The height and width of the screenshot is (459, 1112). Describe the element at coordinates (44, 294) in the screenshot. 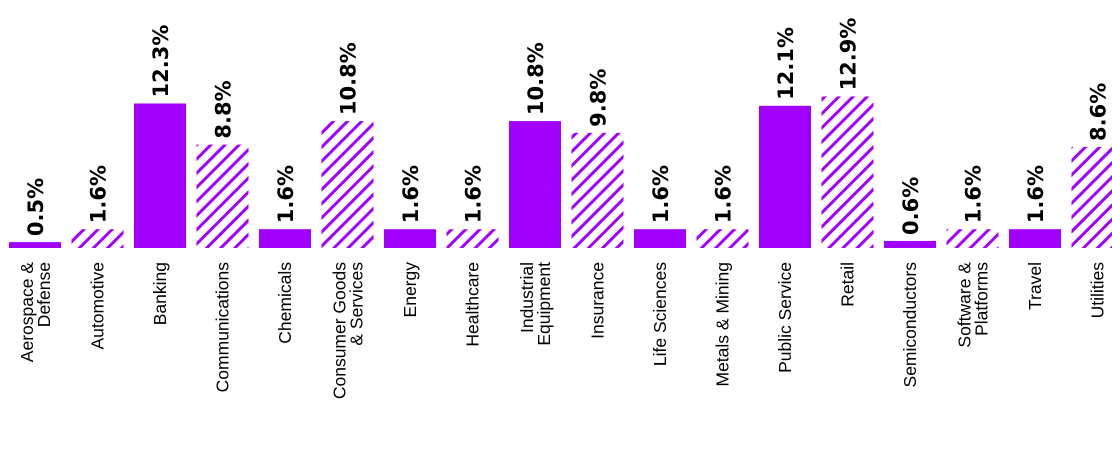

I see `category-label-0-line-1: Defense` at that location.